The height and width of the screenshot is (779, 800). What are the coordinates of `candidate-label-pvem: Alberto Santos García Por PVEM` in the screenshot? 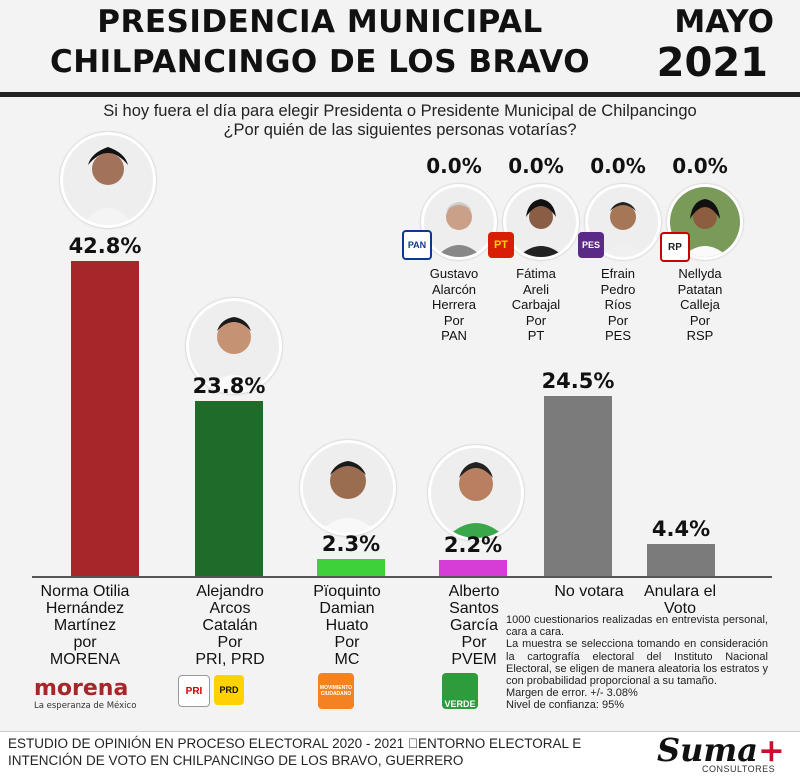 It's located at (474, 625).